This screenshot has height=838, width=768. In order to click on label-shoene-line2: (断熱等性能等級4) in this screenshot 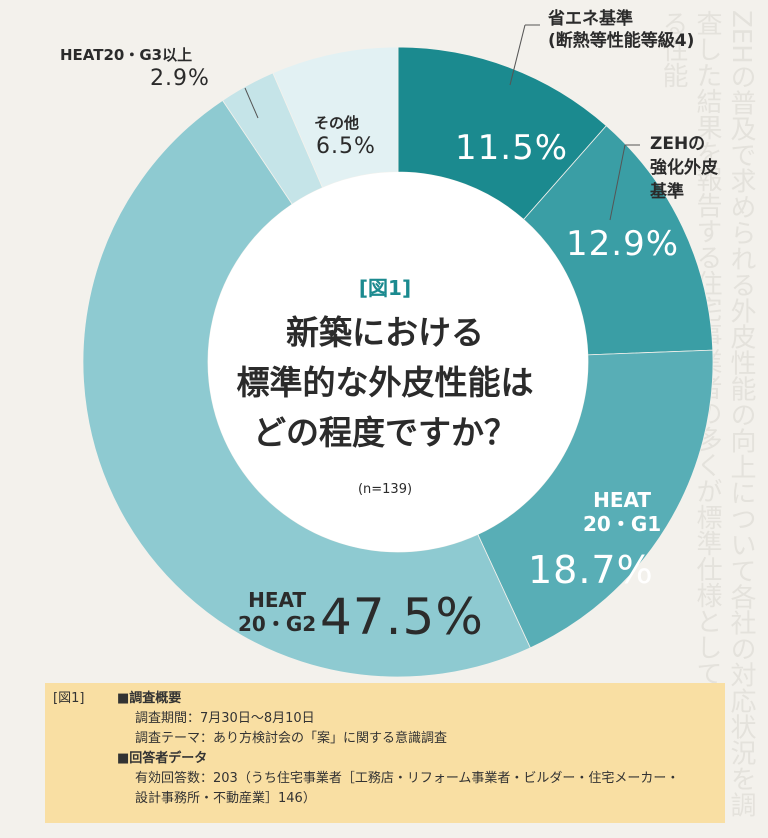, I will do `click(621, 41)`.